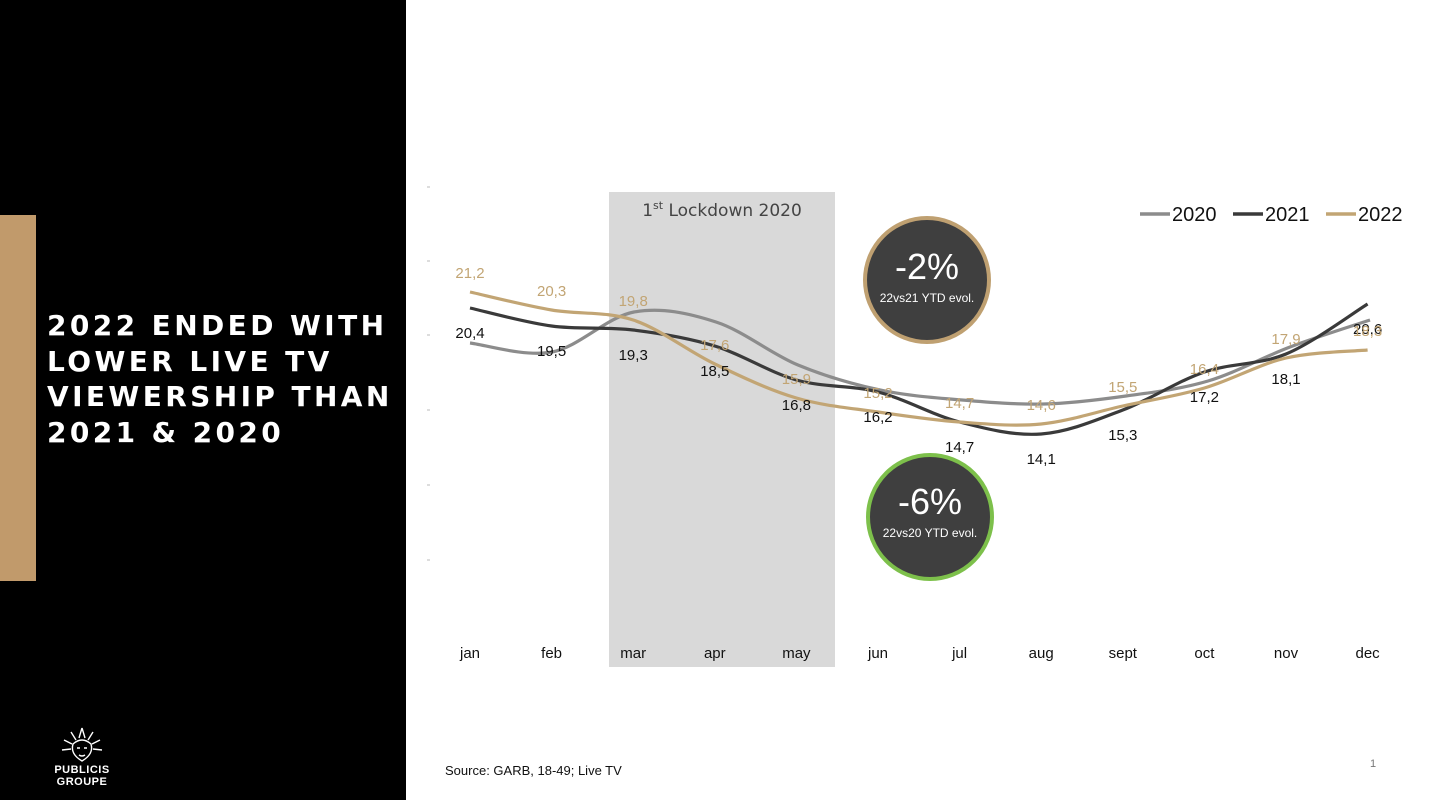 The image size is (1435, 800). I want to click on data-label-2021: 19,5, so click(551, 351).